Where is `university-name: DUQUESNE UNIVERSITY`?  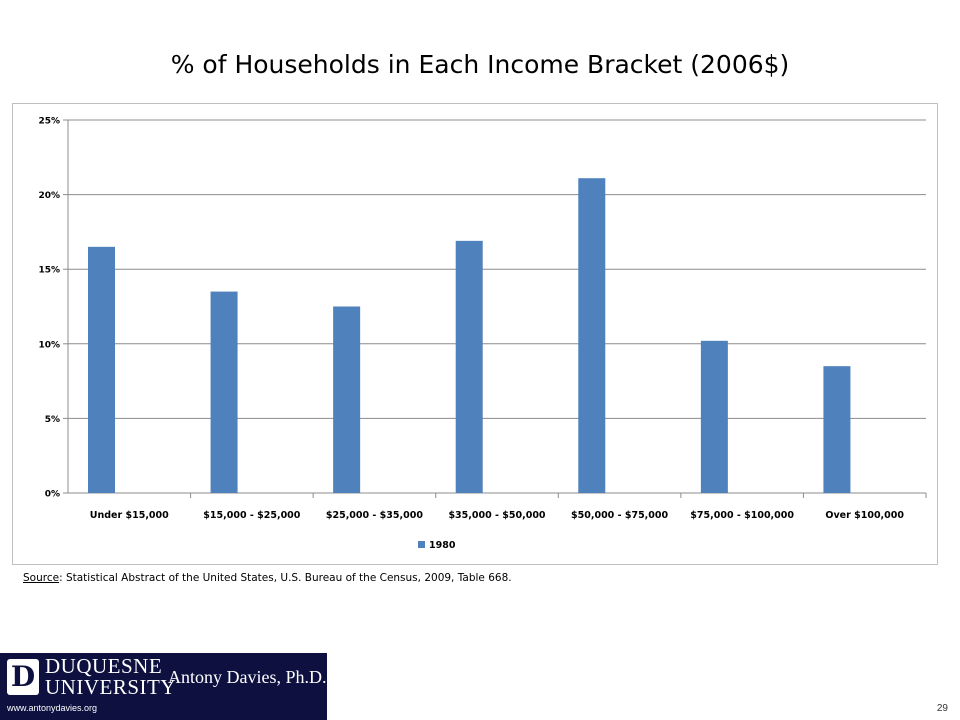
university-name: DUQUESNE UNIVERSITY is located at coordinates (110, 677).